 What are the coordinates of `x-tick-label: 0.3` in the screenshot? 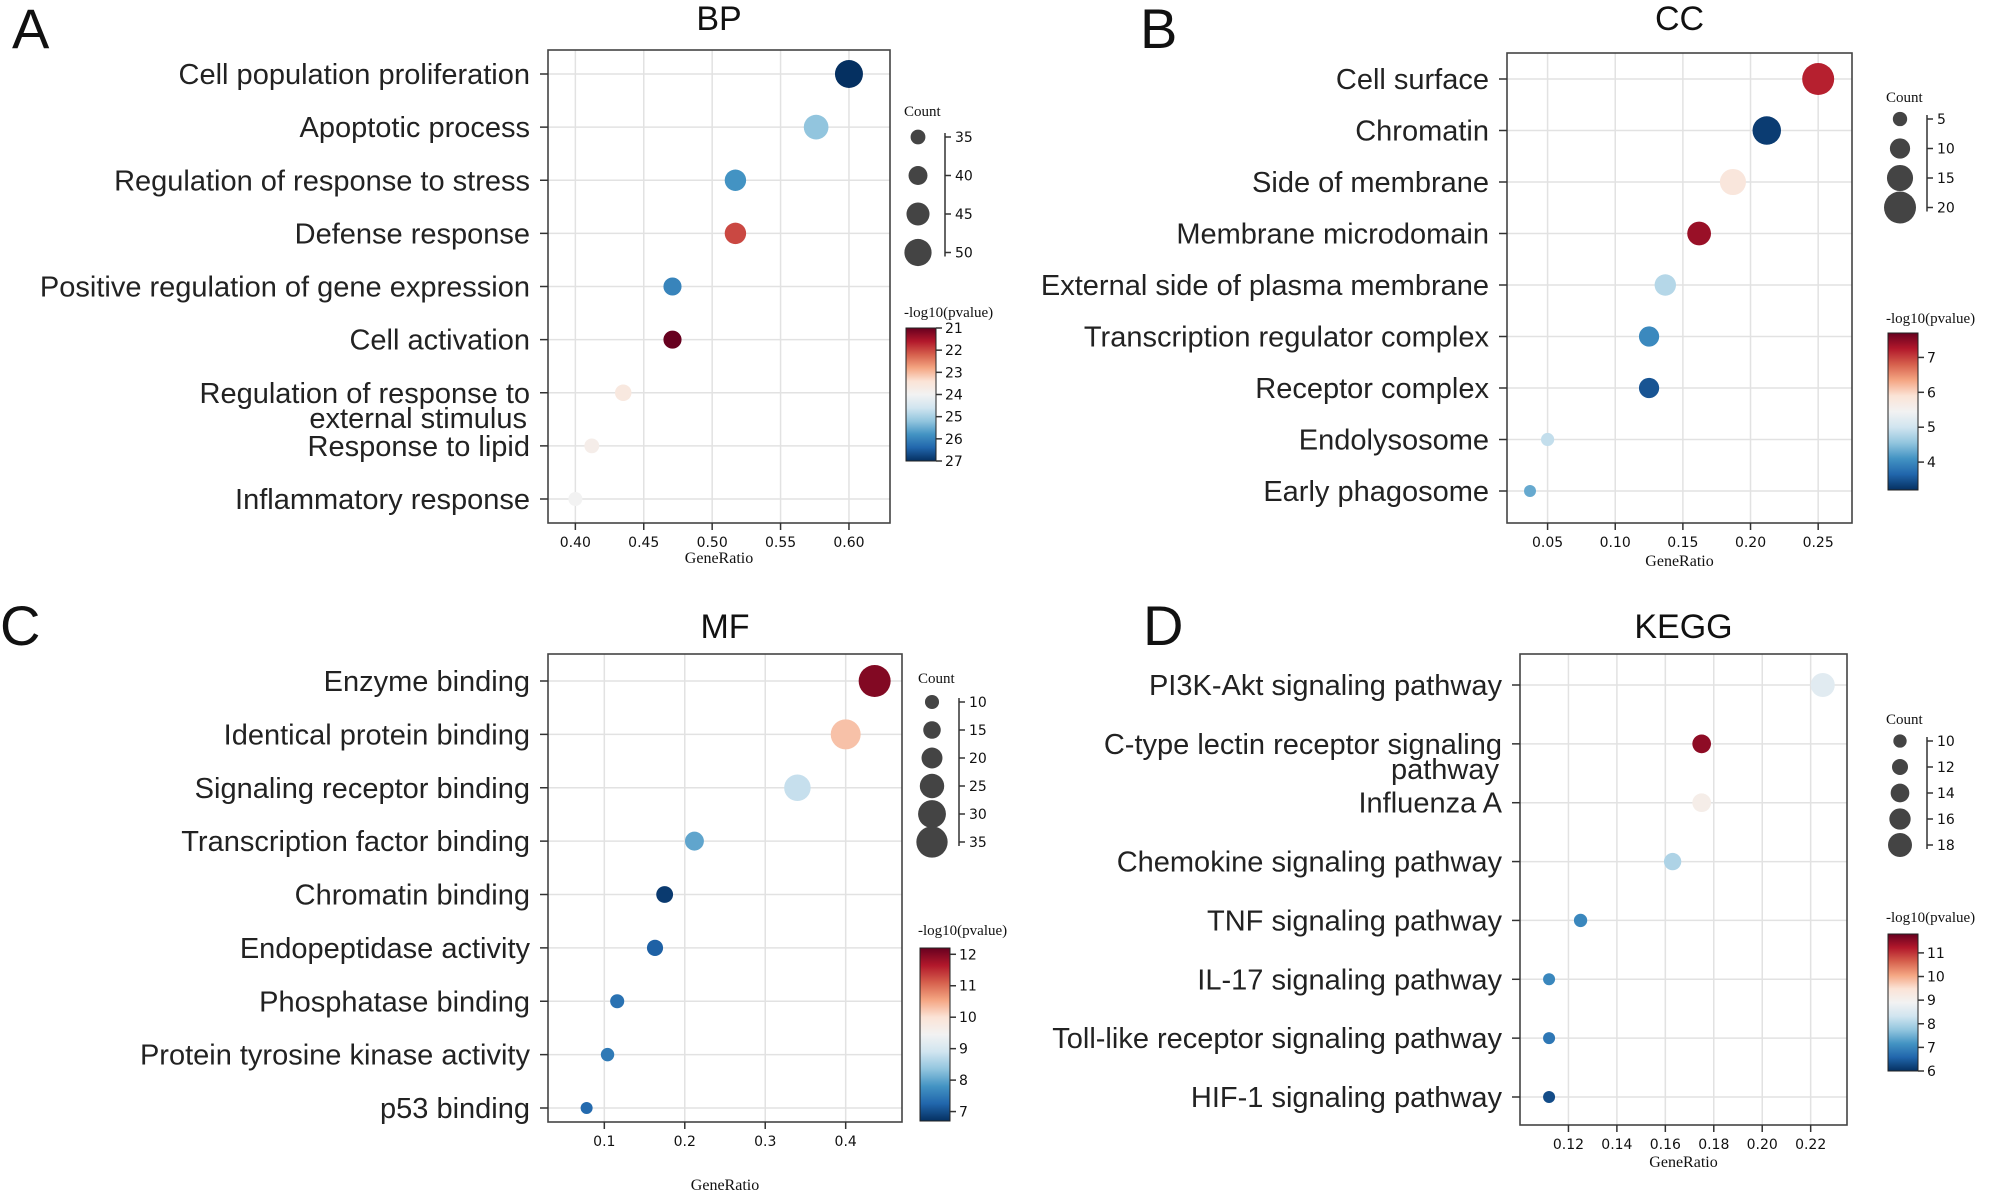 It's located at (765, 1142).